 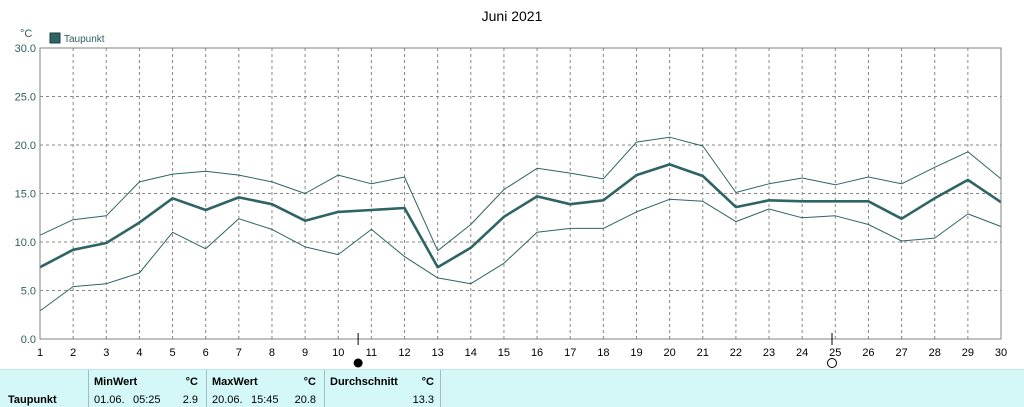 What do you see at coordinates (239, 353) in the screenshot?
I see `x-tick-label: 7` at bounding box center [239, 353].